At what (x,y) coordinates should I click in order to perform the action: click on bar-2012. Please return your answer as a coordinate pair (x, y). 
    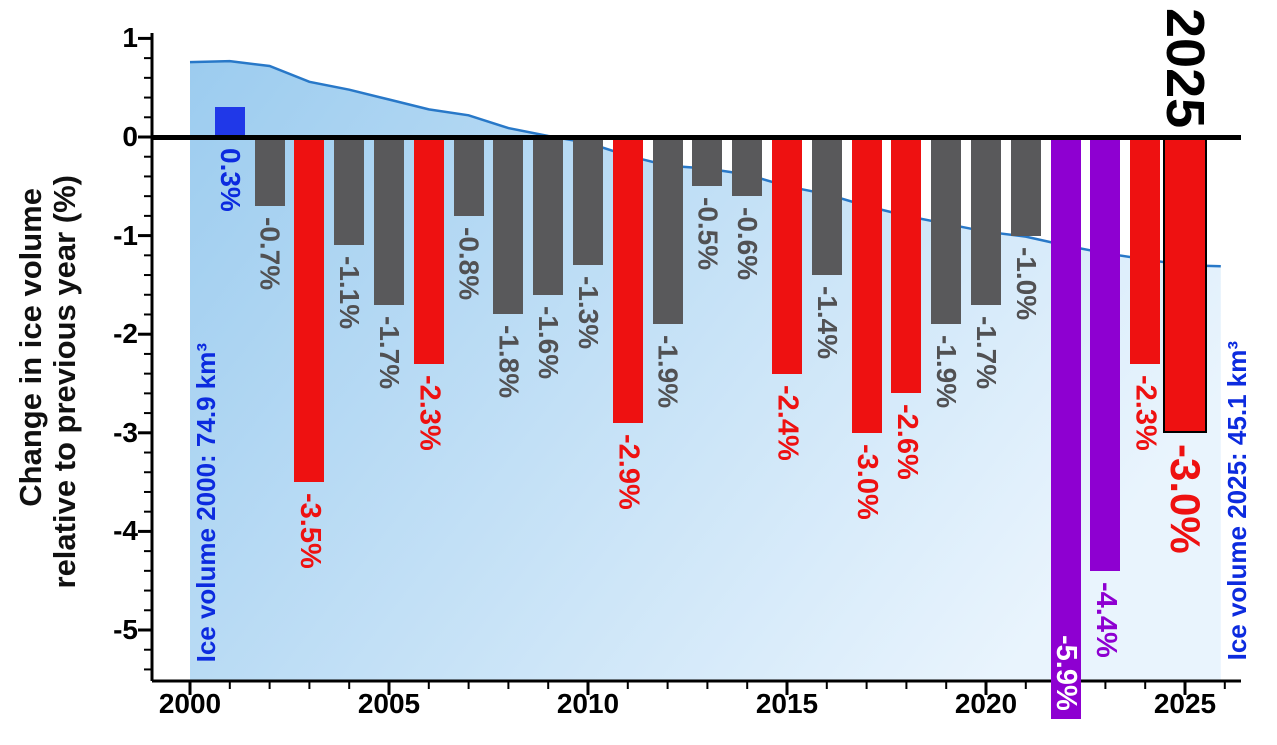
    Looking at the image, I should click on (667, 231).